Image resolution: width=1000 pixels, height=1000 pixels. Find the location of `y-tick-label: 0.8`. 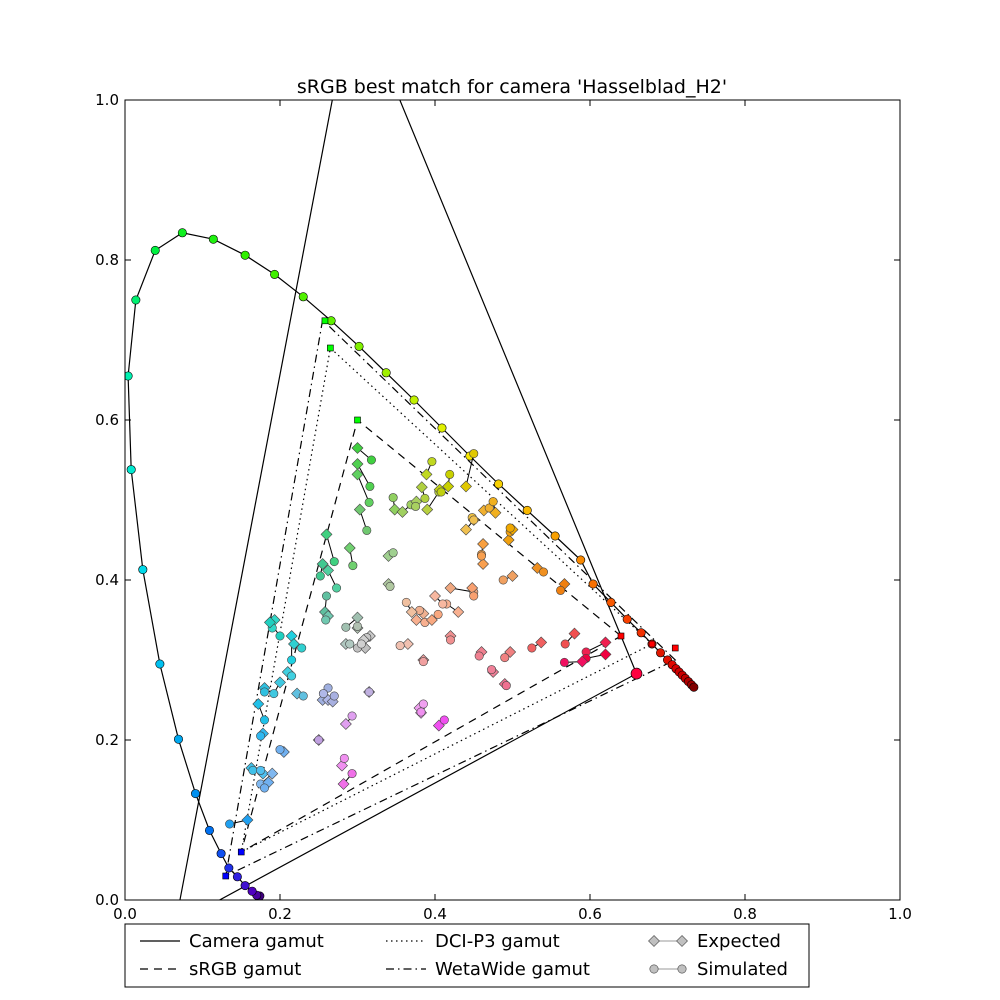

y-tick-label: 0.8 is located at coordinates (107, 260).